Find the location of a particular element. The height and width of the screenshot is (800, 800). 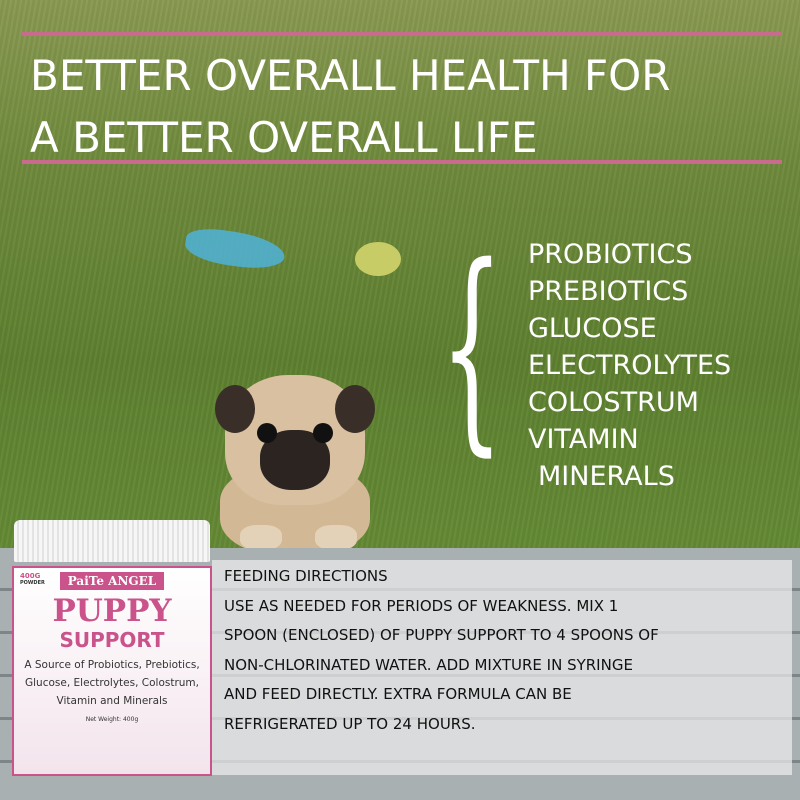

ingredient-item: COLOSTRUM is located at coordinates (613, 402).